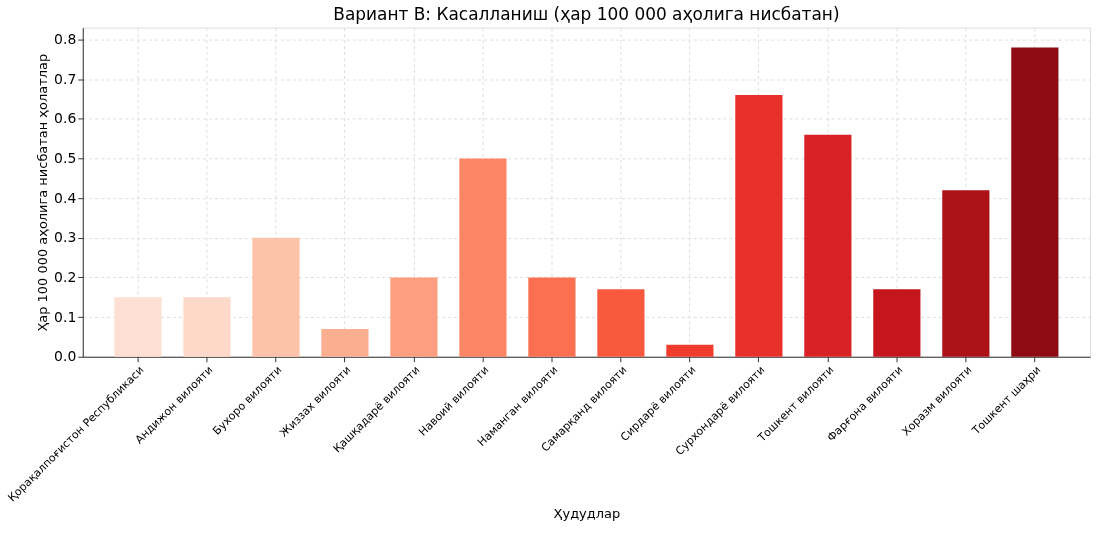  Describe the element at coordinates (65, 276) in the screenshot. I see `y-tick-label: 0.2` at that location.